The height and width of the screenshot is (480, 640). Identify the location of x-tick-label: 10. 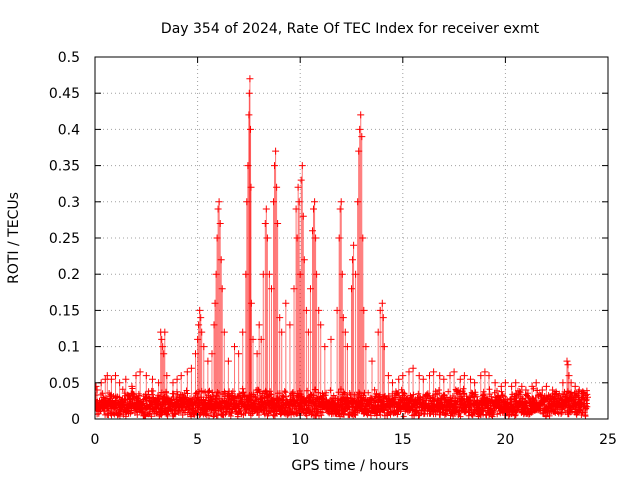
(300, 440).